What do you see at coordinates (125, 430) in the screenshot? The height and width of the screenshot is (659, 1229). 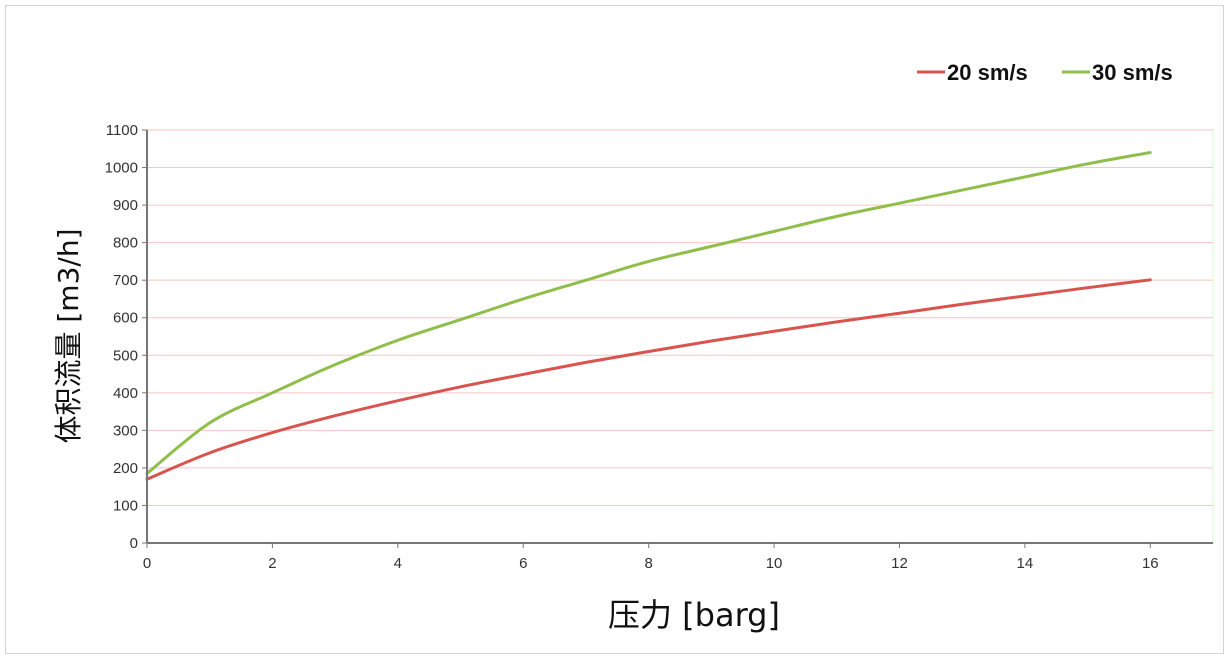 I see `y-tick-label: 300` at bounding box center [125, 430].